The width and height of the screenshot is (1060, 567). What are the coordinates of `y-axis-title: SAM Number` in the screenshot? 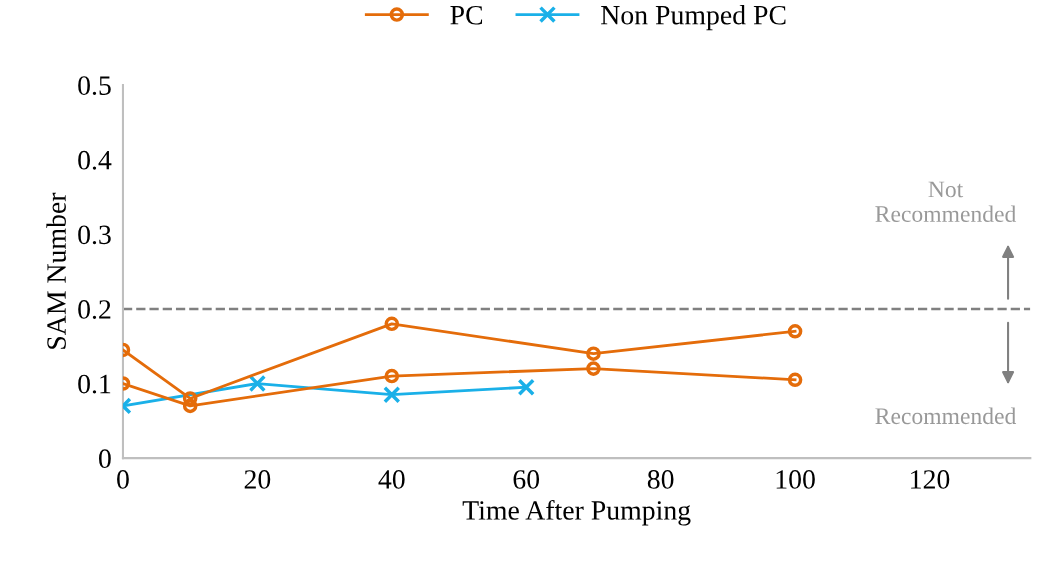 It's located at (56, 270).